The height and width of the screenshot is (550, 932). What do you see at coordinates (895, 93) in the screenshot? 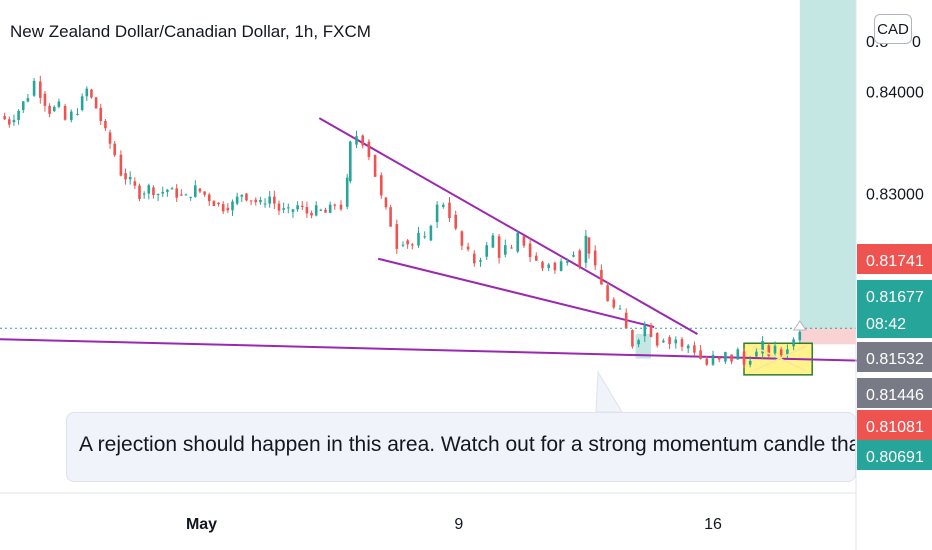
I see `y-tick-label: 0.84000` at bounding box center [895, 93].